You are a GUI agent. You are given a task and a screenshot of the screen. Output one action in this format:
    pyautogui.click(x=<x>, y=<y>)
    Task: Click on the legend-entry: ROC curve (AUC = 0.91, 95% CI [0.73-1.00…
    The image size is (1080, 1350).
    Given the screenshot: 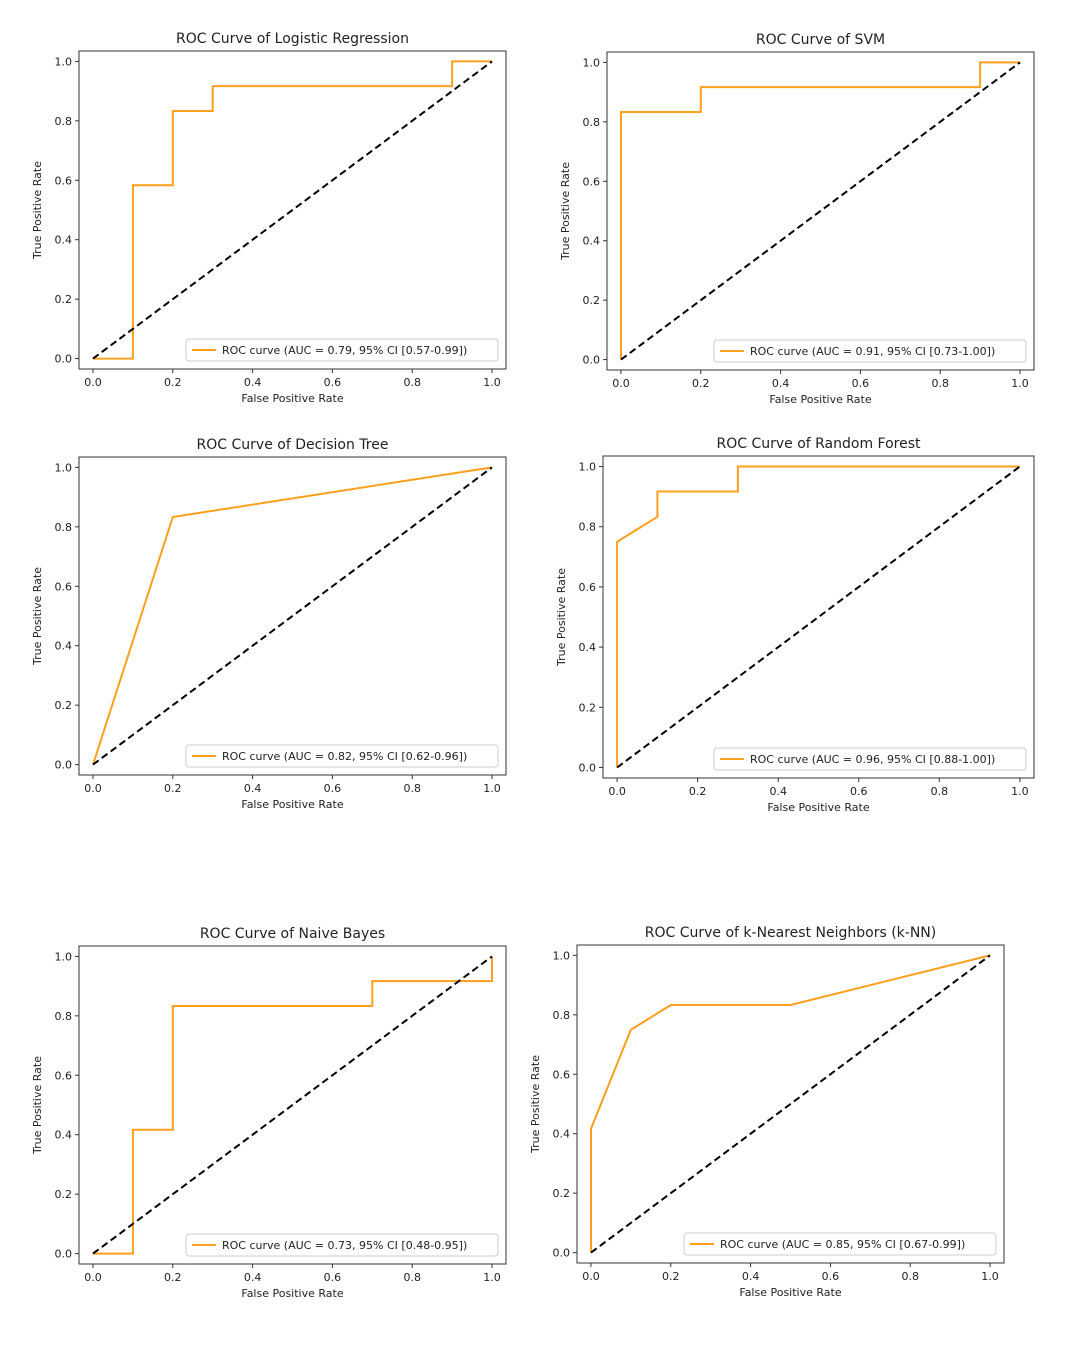 What is the action you would take?
    pyautogui.click(x=872, y=351)
    